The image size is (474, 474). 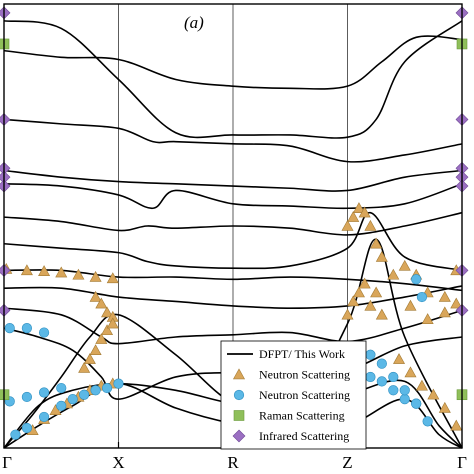 What do you see at coordinates (304, 375) in the screenshot?
I see `legend-label-1: Neutron Scattering` at bounding box center [304, 375].